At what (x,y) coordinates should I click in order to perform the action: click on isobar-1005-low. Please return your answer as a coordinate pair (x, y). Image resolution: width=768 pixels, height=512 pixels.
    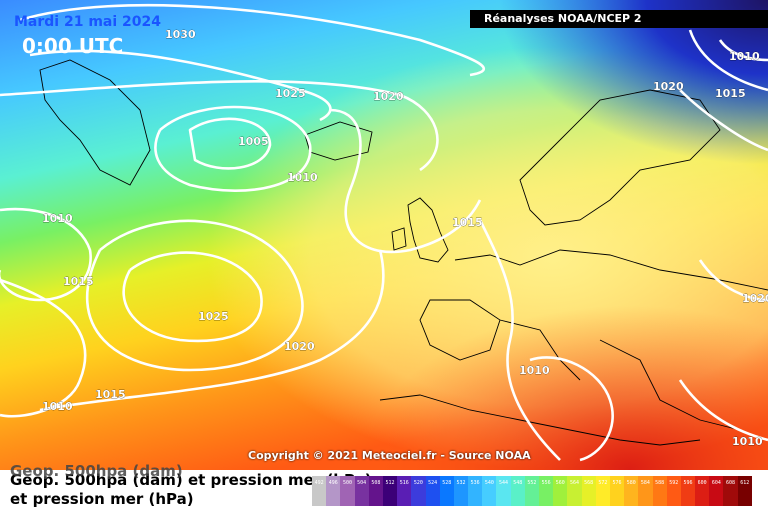
    Looking at the image, I should click on (230, 143).